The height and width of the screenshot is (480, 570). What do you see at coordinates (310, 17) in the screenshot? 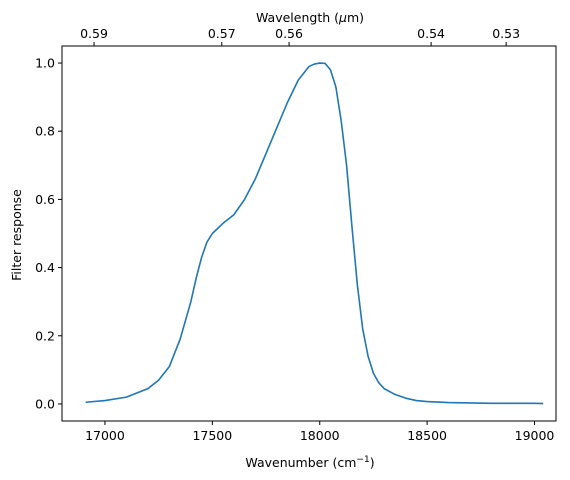
I see `top-axis-title: Wavelength (μm)` at bounding box center [310, 17].